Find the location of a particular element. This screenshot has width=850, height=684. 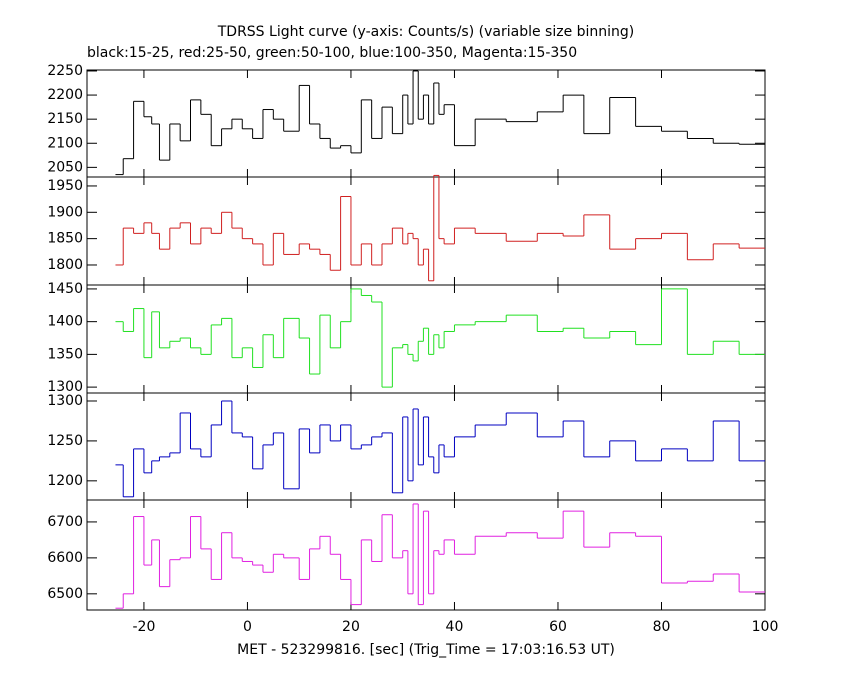

x-tick-label: 0 is located at coordinates (247, 627).